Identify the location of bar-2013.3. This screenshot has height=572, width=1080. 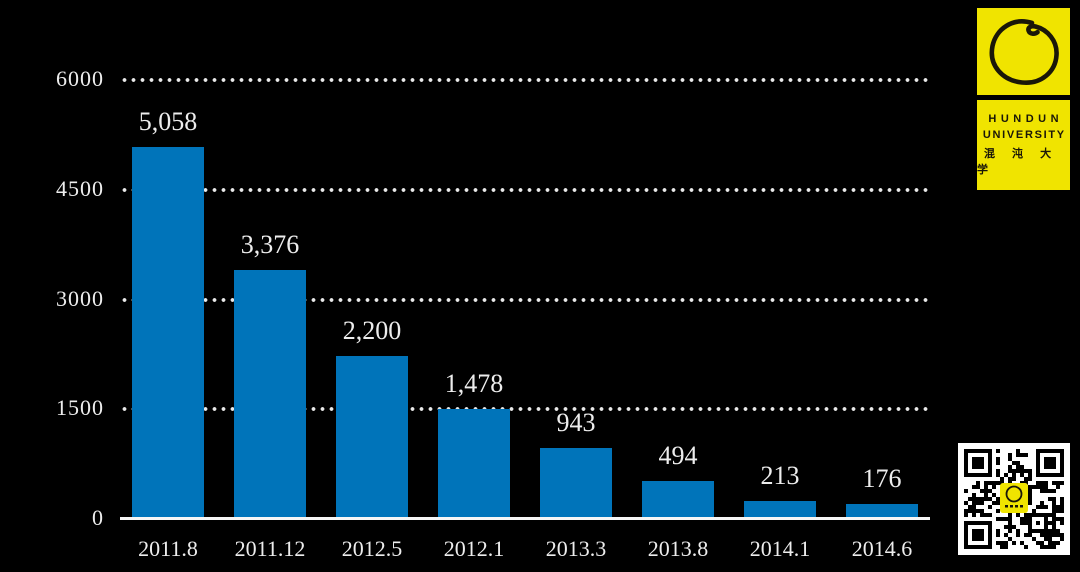
(576, 482).